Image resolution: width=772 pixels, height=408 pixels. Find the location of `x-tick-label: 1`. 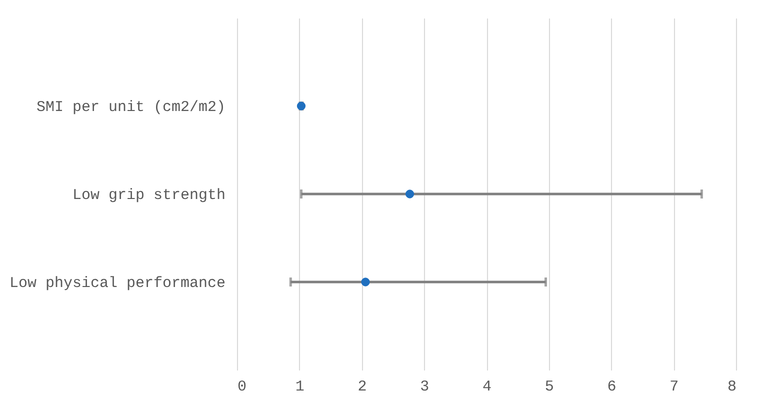

x-tick-label: 1 is located at coordinates (299, 387).